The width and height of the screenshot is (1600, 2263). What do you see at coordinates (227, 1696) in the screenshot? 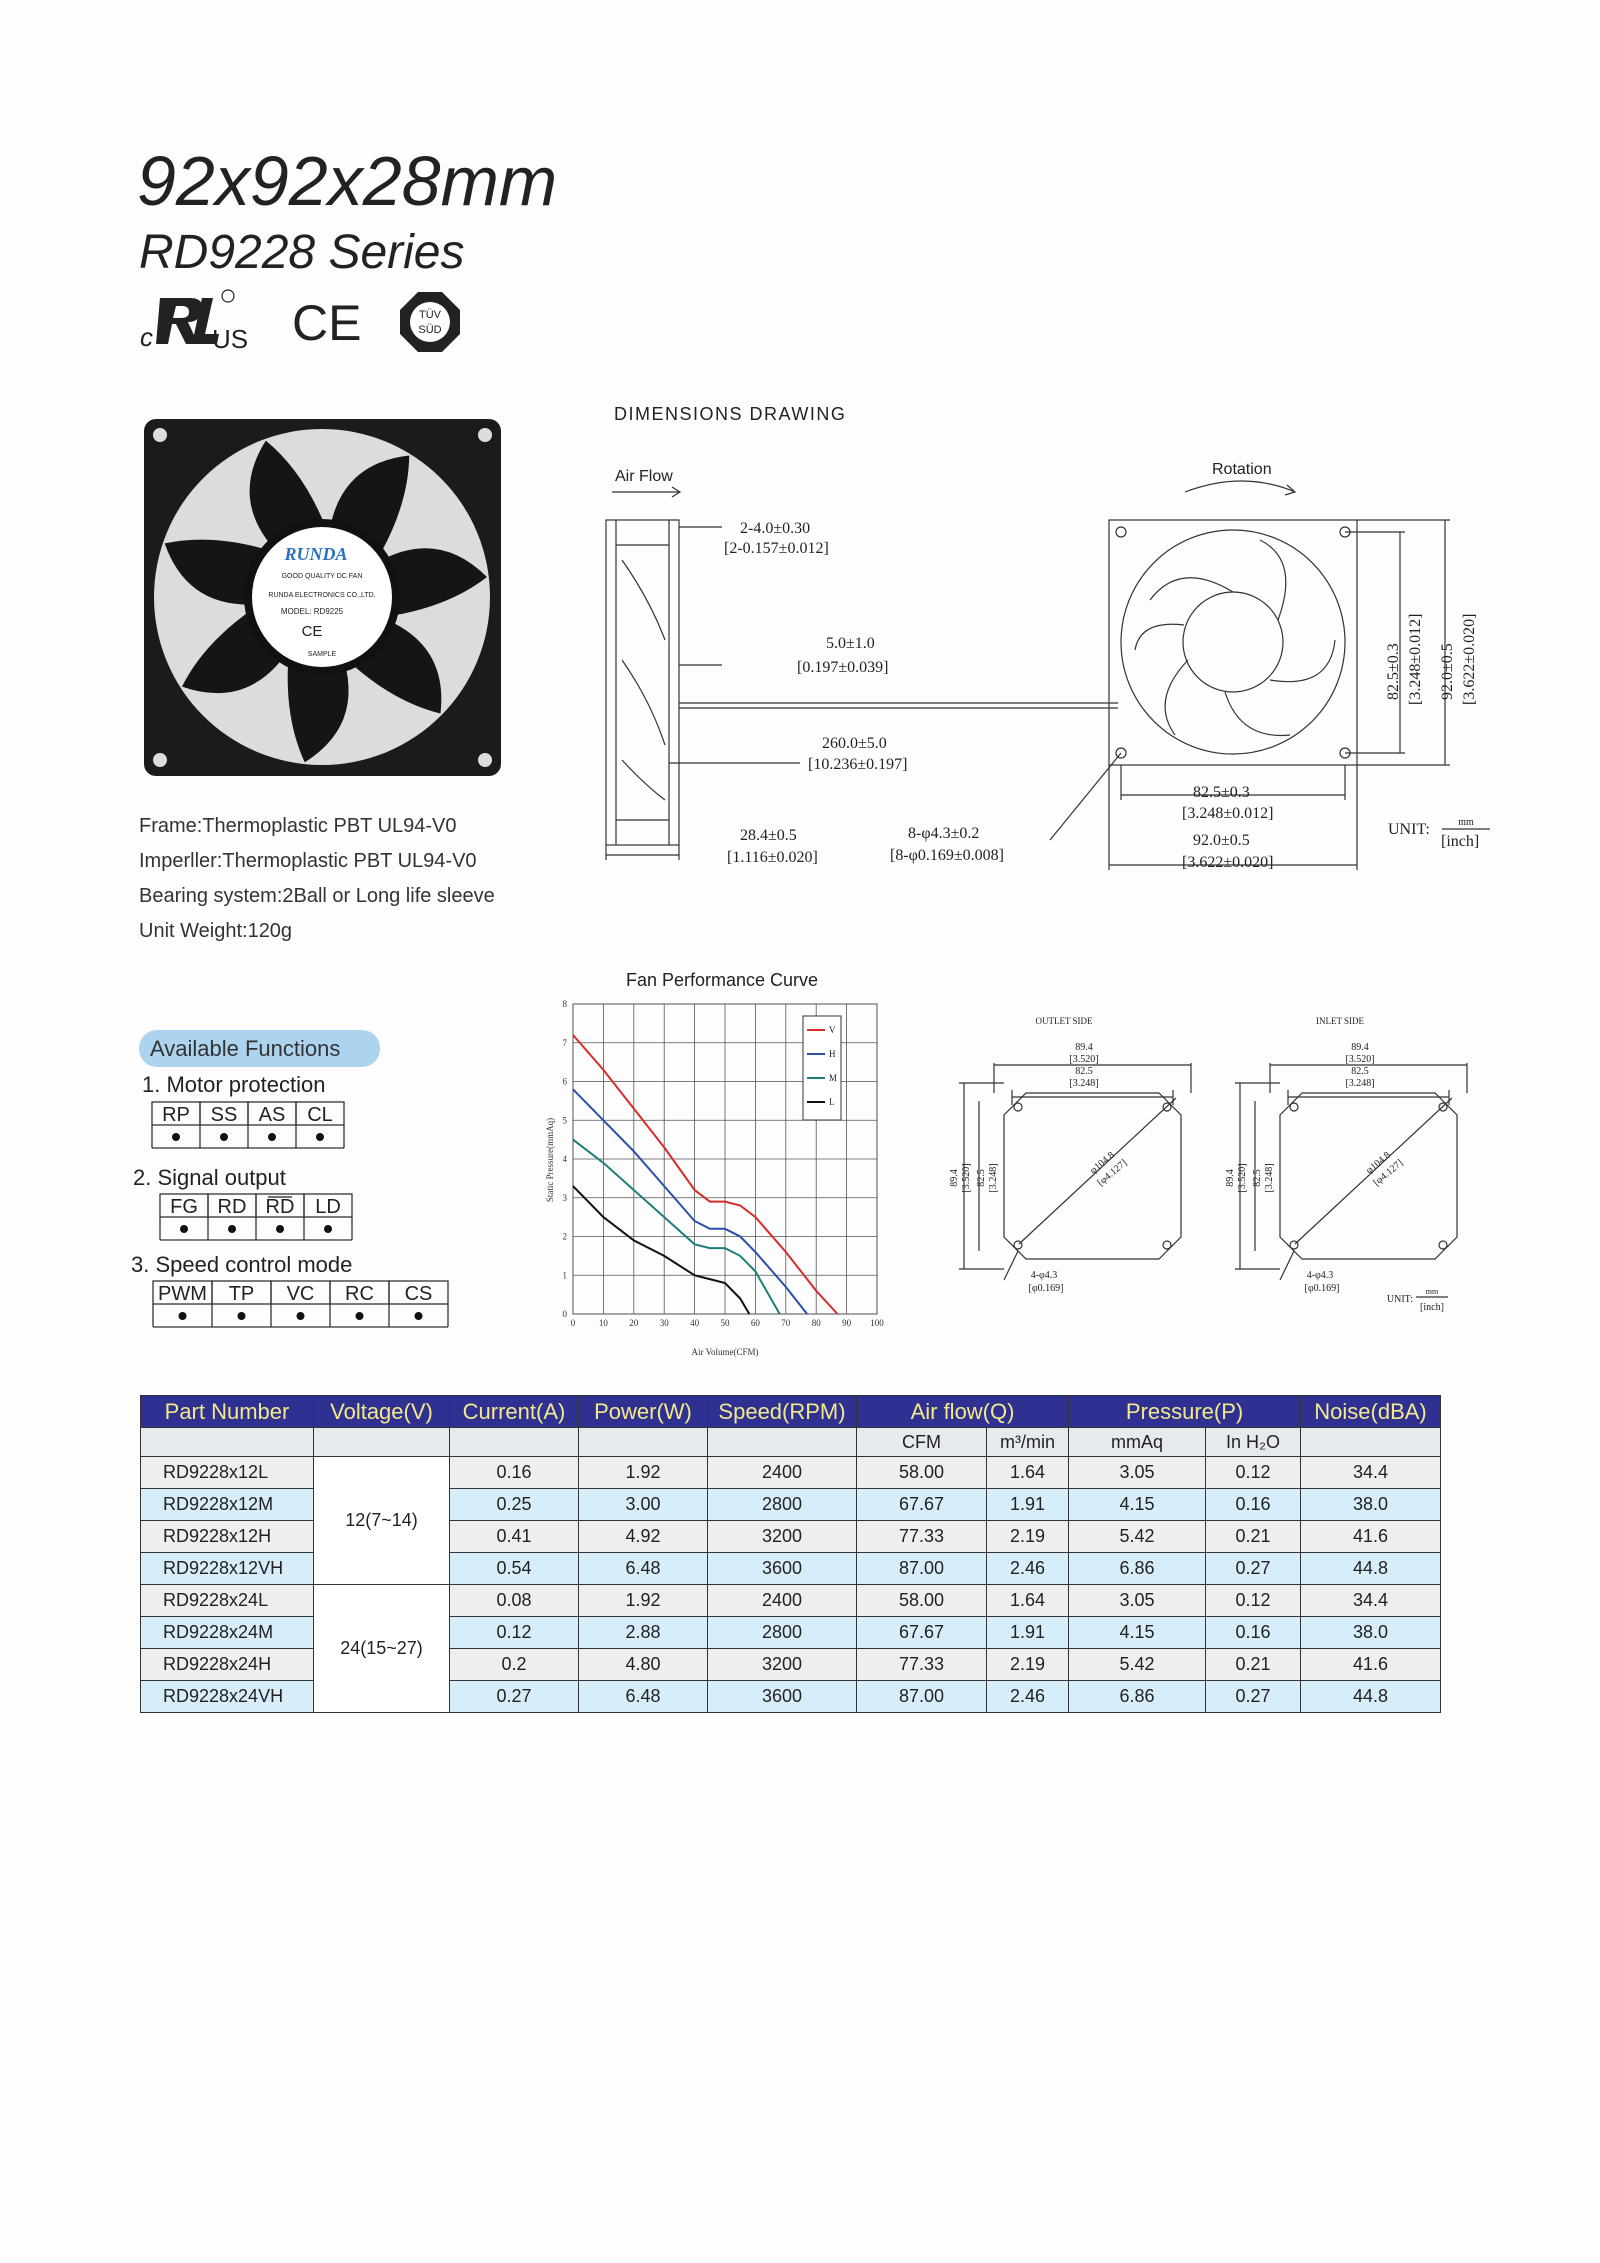
I see `part-number: RD9228x24VH` at bounding box center [227, 1696].